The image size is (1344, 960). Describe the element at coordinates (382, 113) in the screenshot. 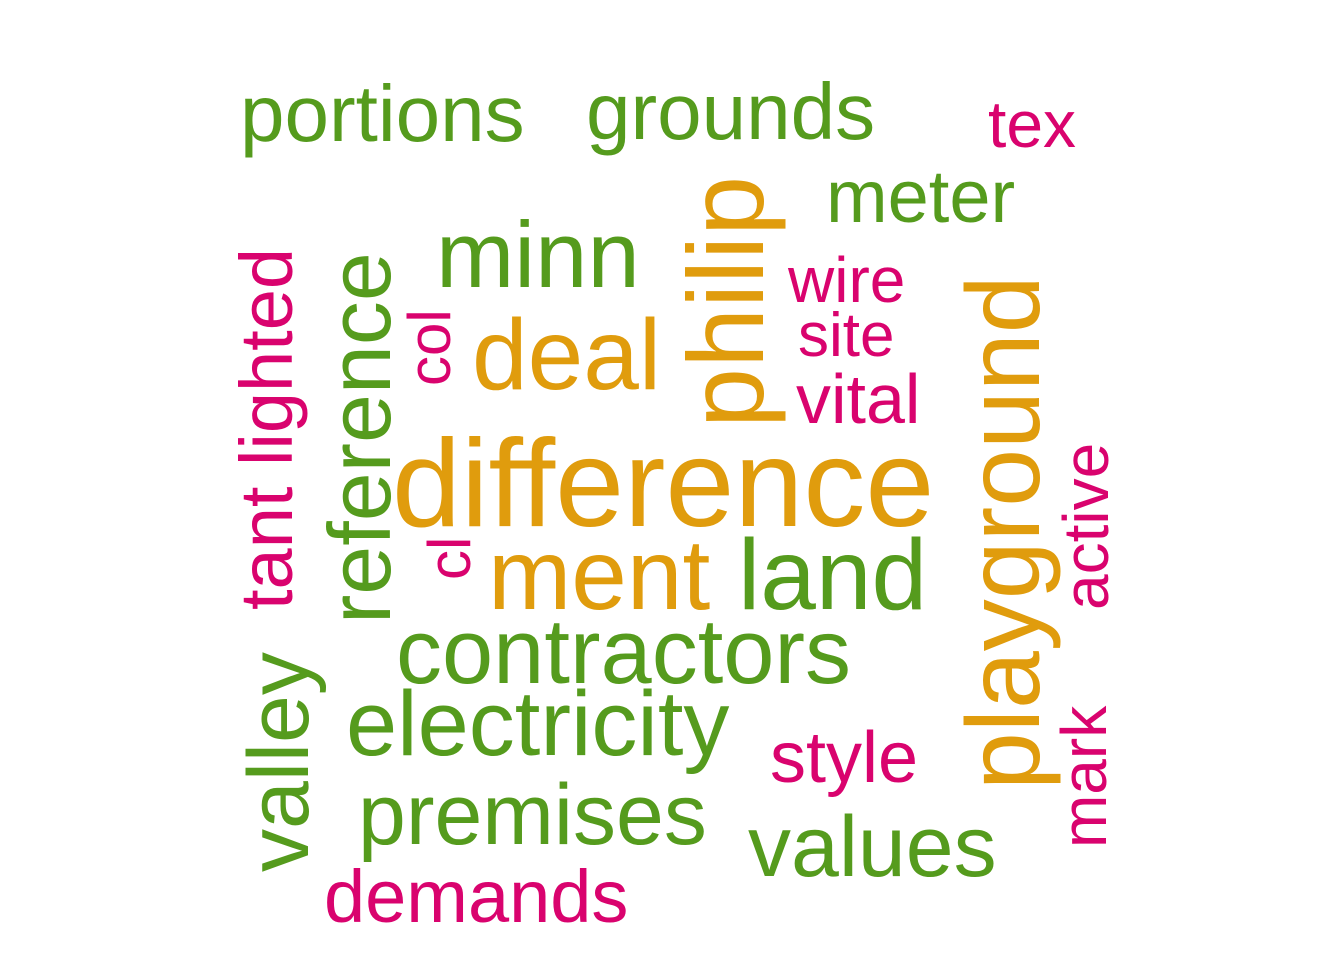

I see `word-portions: portions` at that location.